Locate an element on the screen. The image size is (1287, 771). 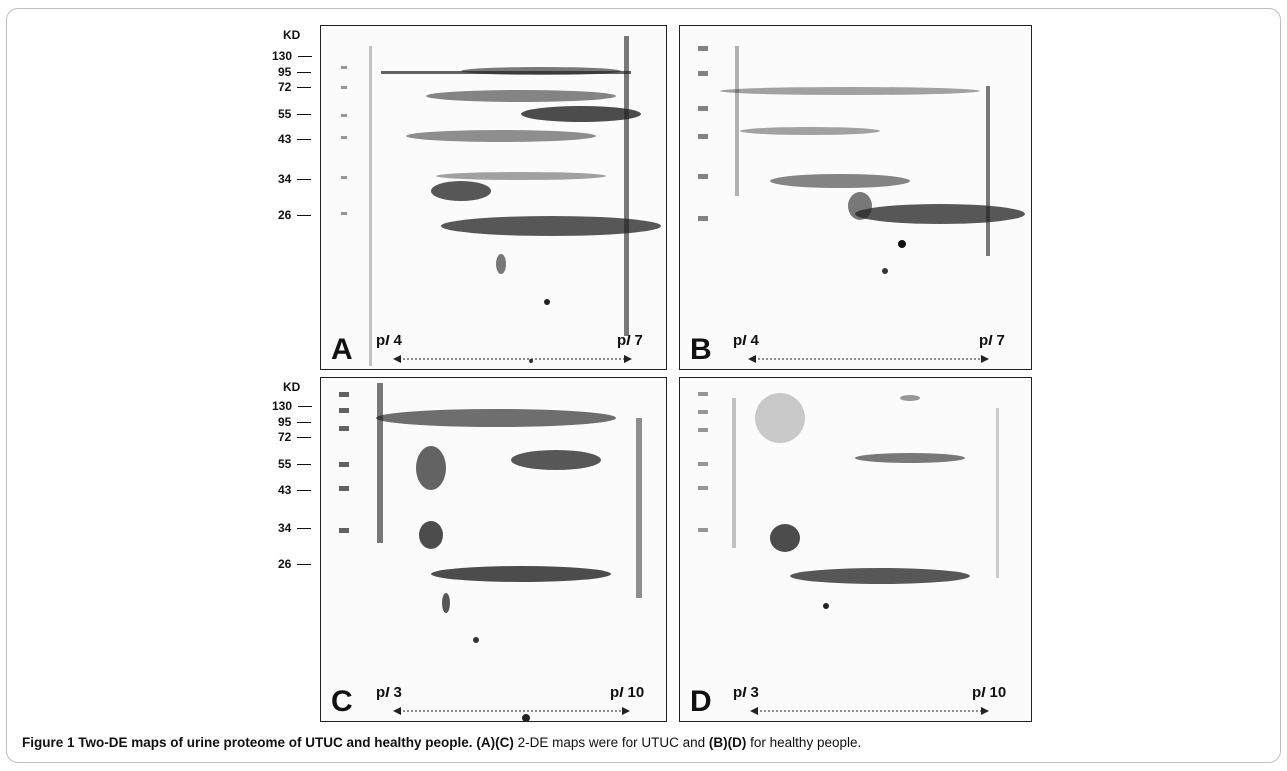
gel-image-d is located at coordinates (848, 553).